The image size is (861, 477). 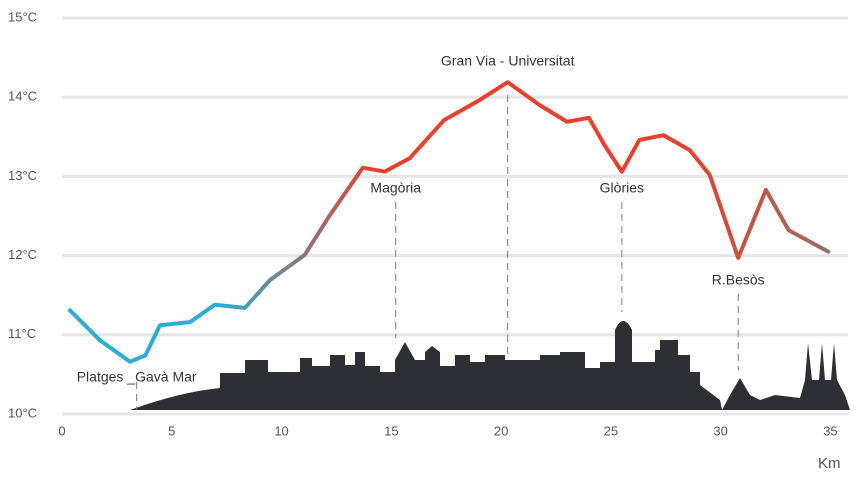 I want to click on annotation-label: Gran Via - Universitat, so click(x=508, y=61).